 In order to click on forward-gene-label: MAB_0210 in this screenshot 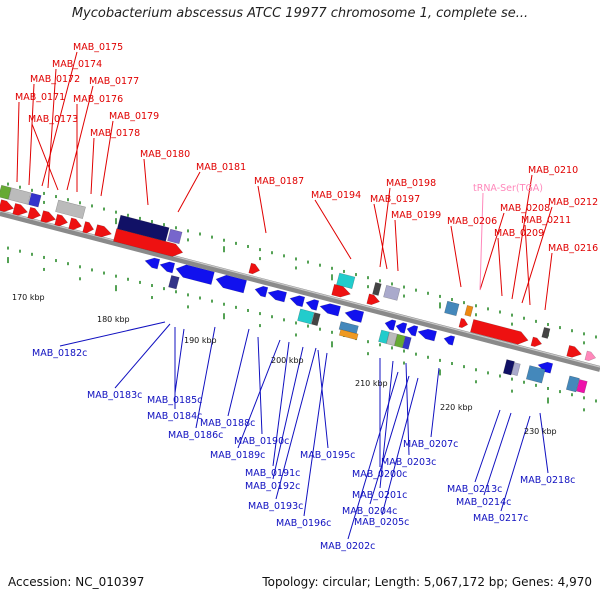, I will do `click(553, 170)`.